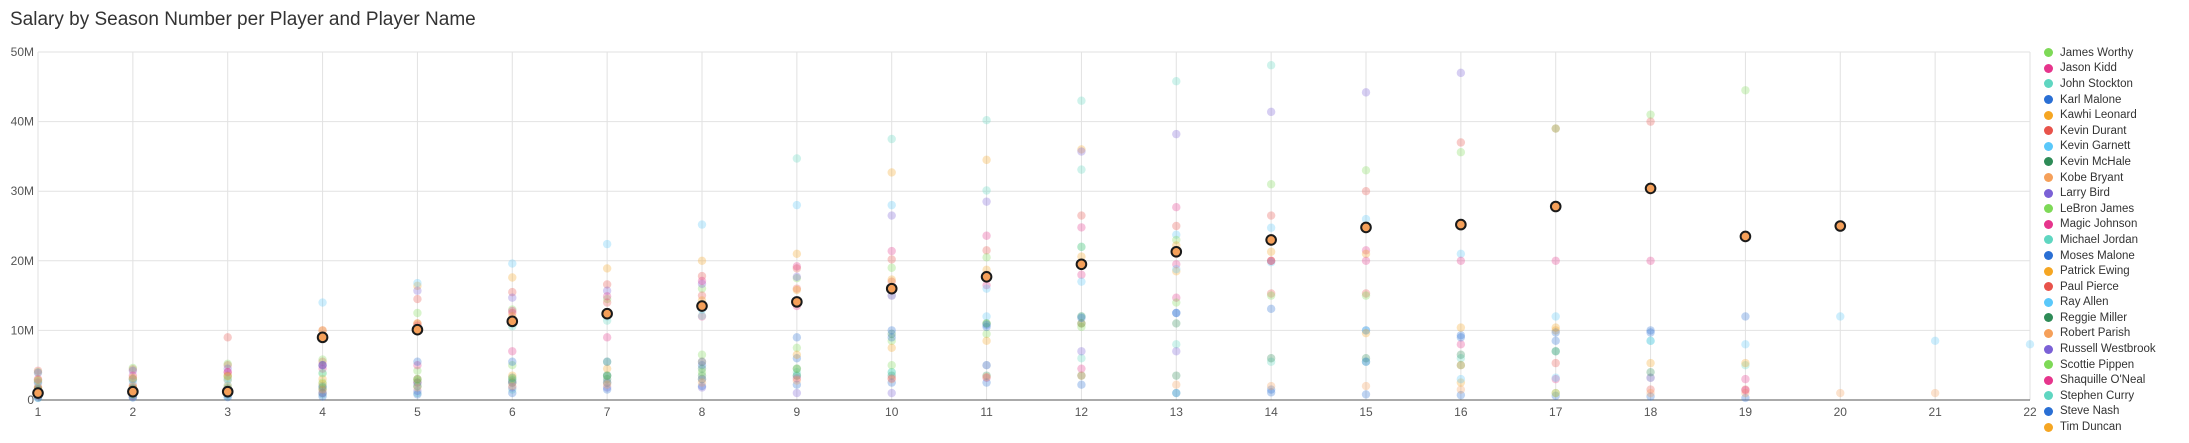  What do you see at coordinates (2114, 271) in the screenshot?
I see `legend-item: Patrick Ewing` at bounding box center [2114, 271].